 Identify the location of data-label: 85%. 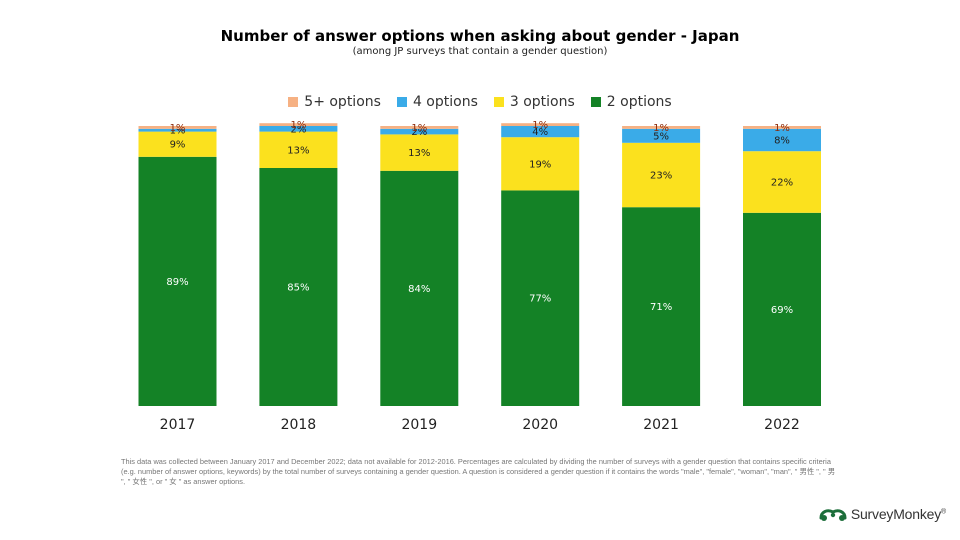
(298, 288).